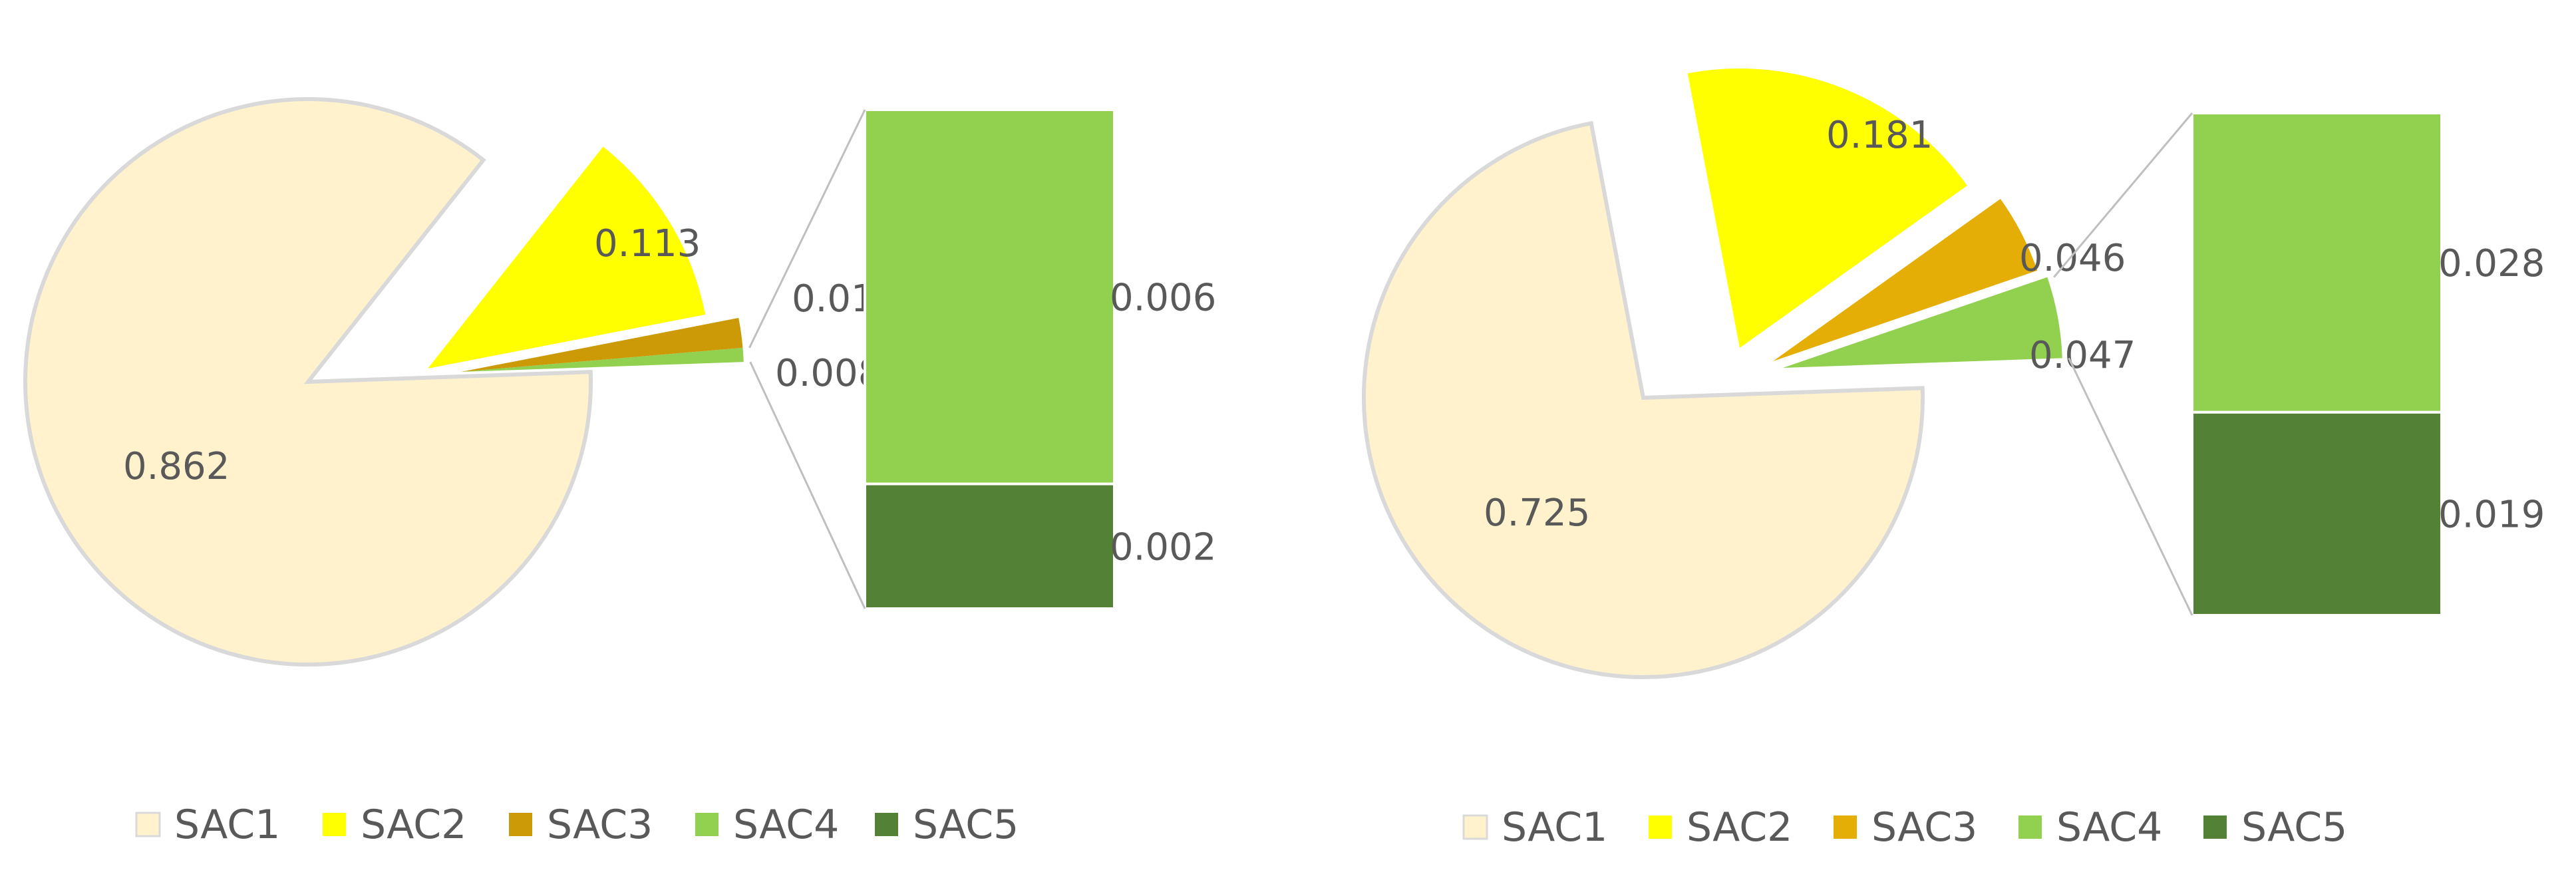 This screenshot has width=2576, height=886. What do you see at coordinates (1879, 135) in the screenshot?
I see `data-label-sac2: 0.181` at bounding box center [1879, 135].